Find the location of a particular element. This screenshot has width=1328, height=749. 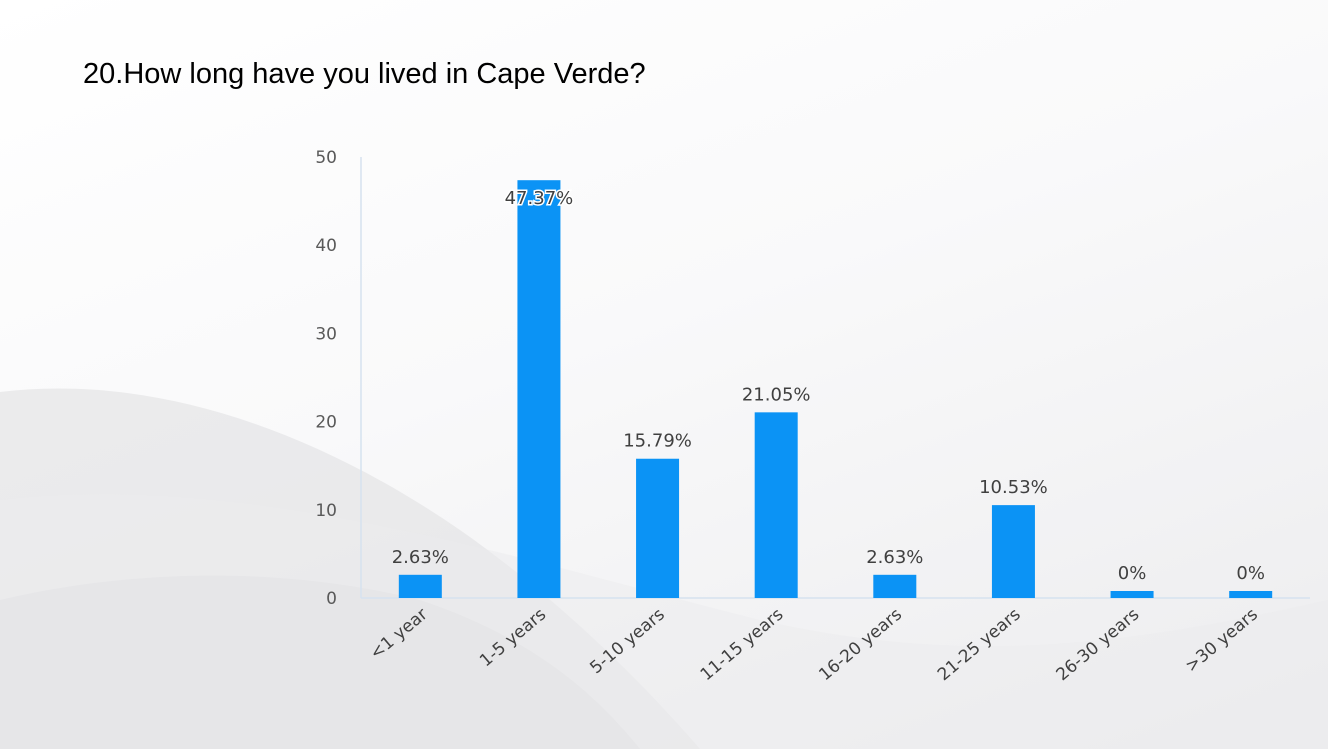

data-label: 10.53% is located at coordinates (1013, 487).